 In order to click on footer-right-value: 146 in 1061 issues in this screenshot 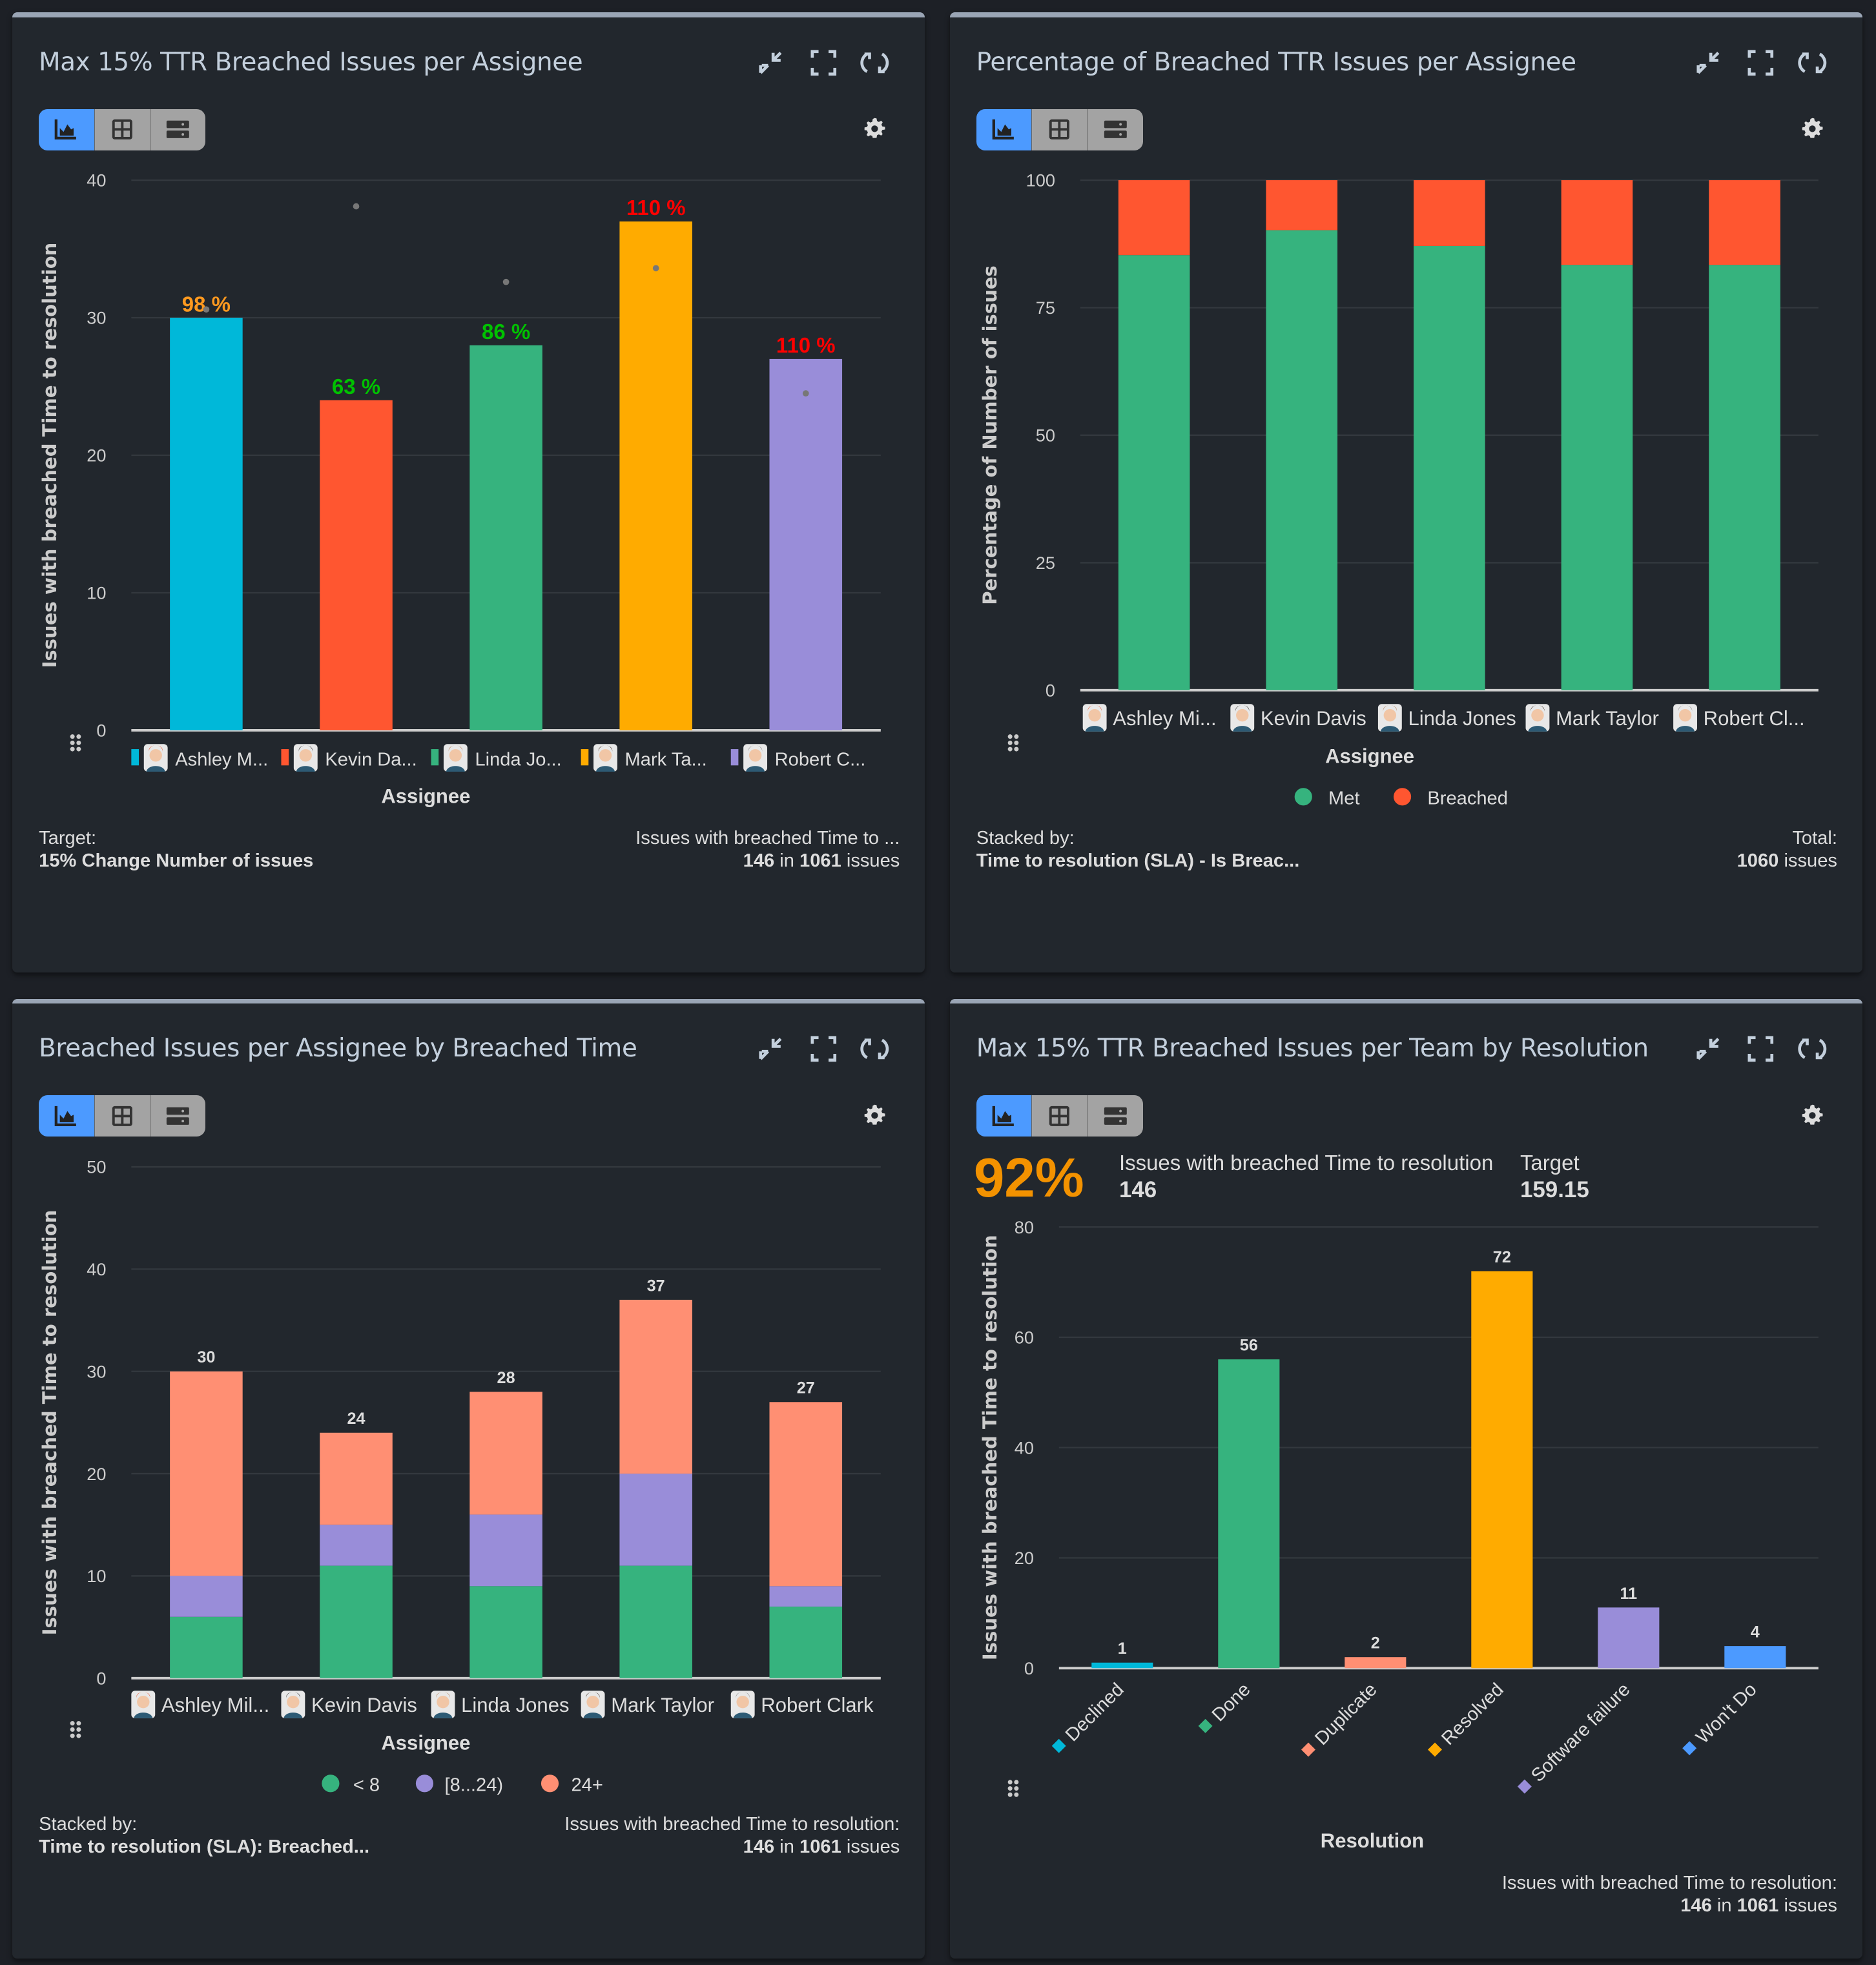, I will do `click(1669, 1906)`.